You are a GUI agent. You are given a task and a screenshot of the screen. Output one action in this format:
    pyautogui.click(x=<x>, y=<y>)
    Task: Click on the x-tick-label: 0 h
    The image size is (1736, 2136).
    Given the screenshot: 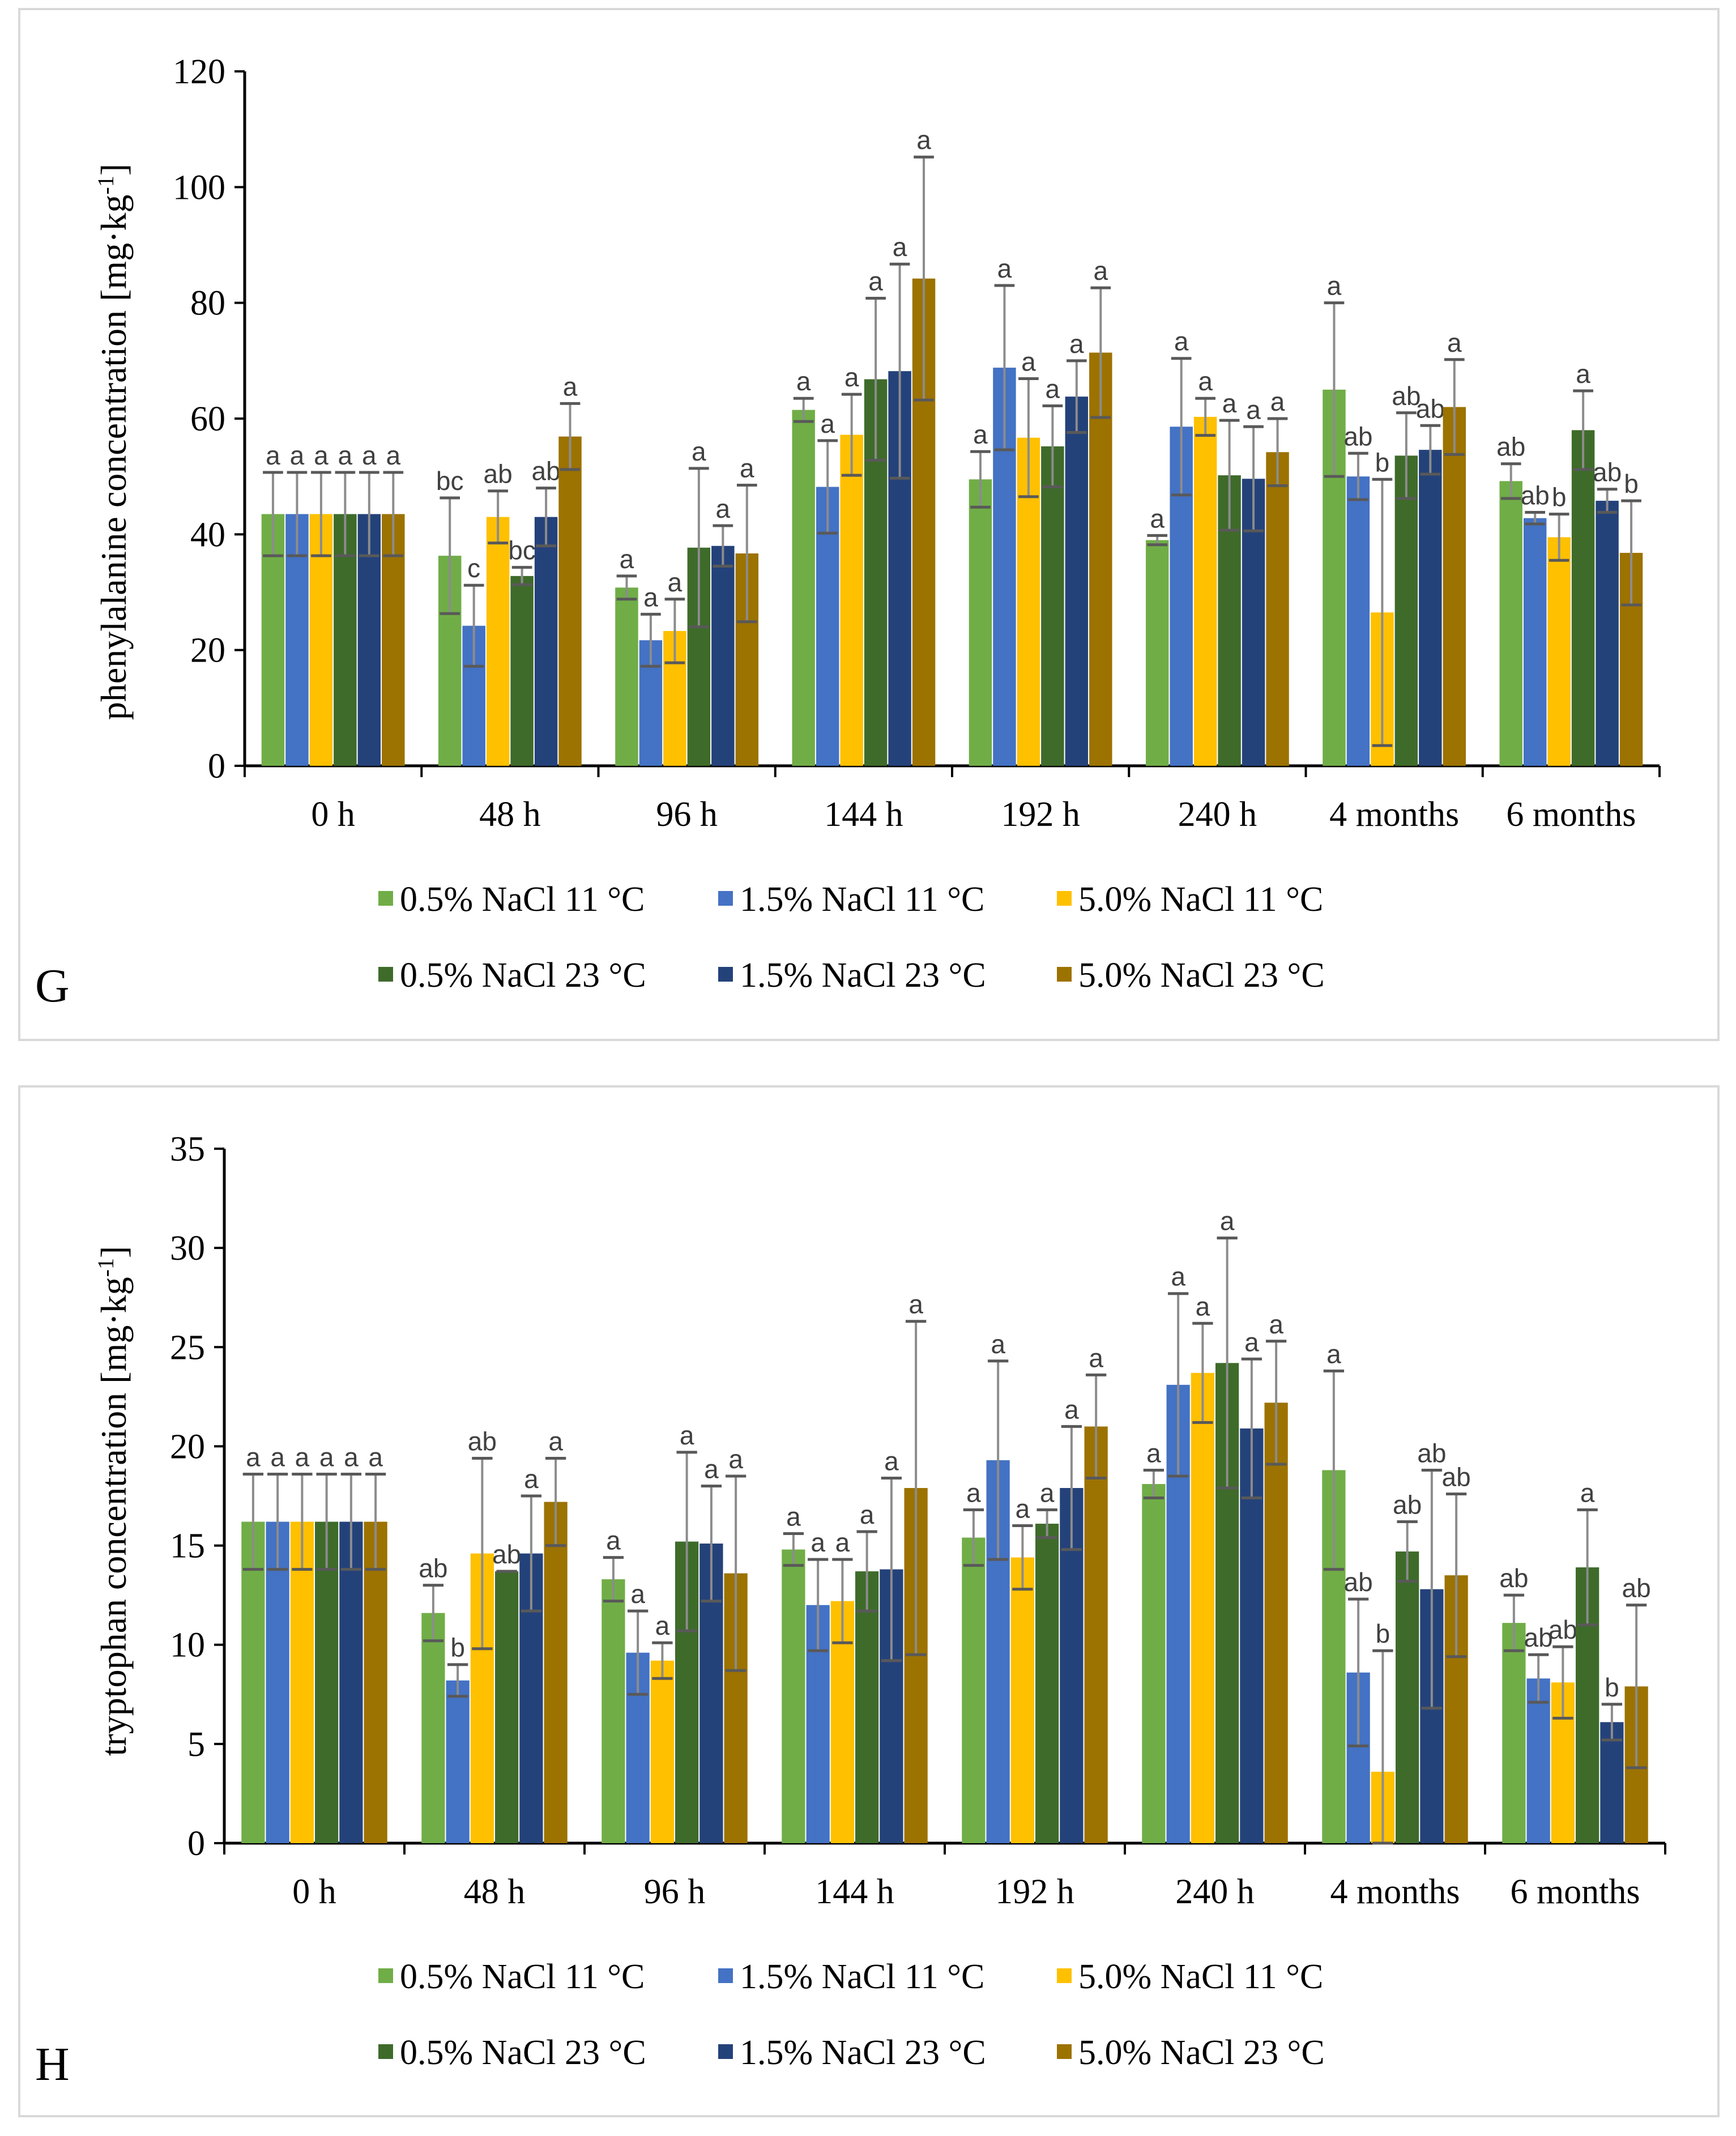 What is the action you would take?
    pyautogui.click(x=333, y=814)
    